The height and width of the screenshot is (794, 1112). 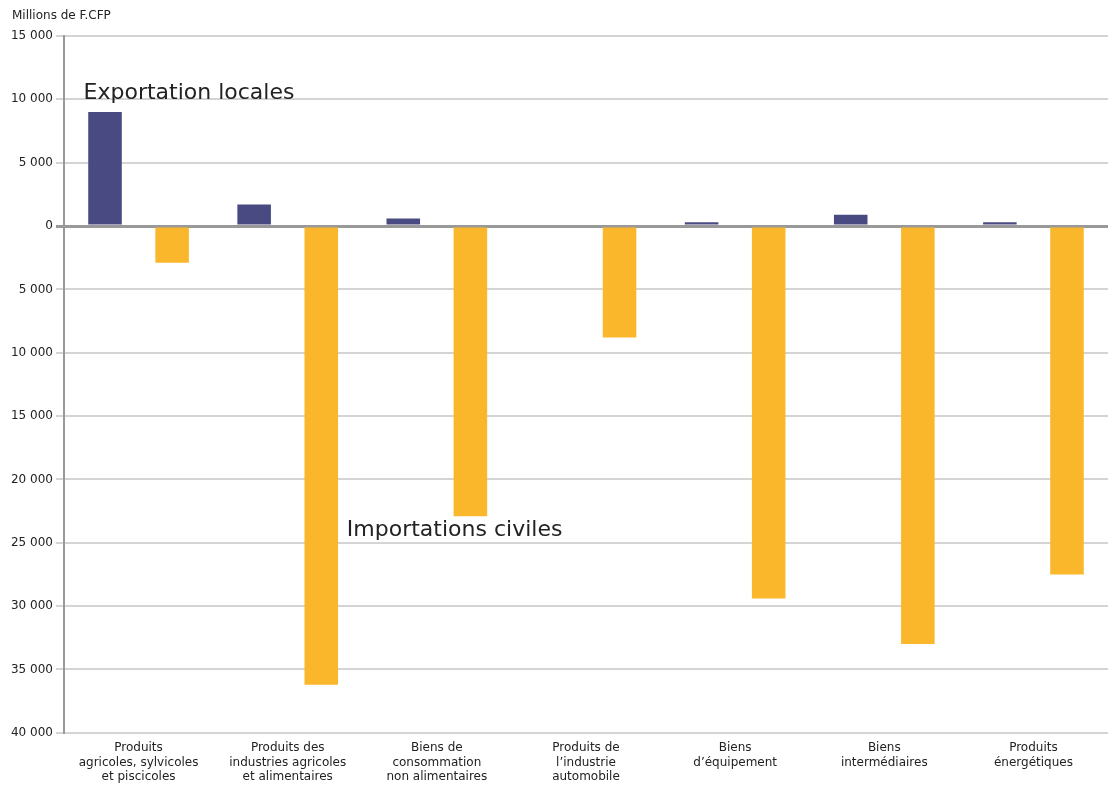 What do you see at coordinates (31, 731) in the screenshot?
I see `y-tick-label: 40 000` at bounding box center [31, 731].